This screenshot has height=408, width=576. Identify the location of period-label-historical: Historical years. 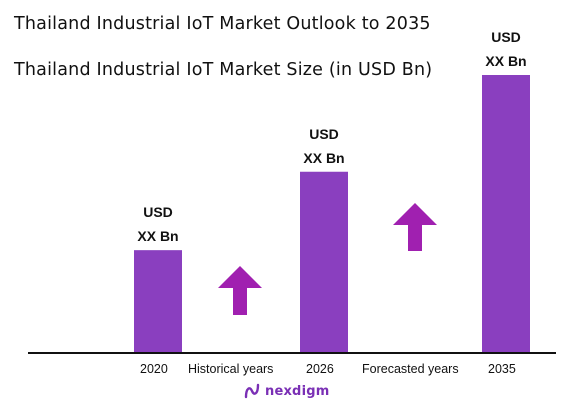
(231, 369).